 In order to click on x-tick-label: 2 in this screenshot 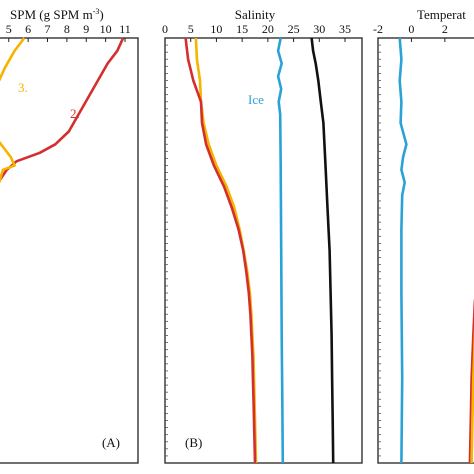, I will do `click(445, 29)`.